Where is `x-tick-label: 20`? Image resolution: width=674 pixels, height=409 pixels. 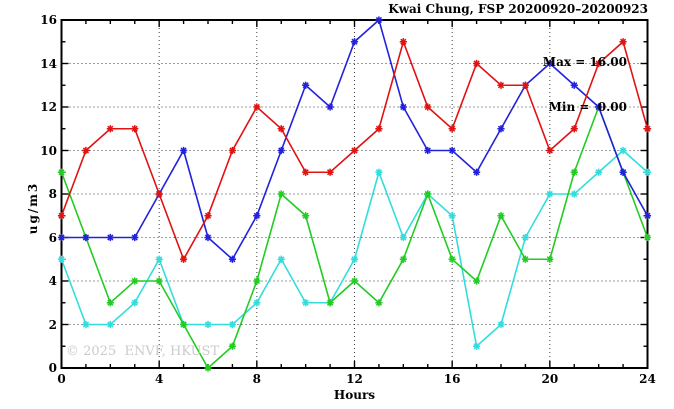
x-tick-label: 20 is located at coordinates (550, 379).